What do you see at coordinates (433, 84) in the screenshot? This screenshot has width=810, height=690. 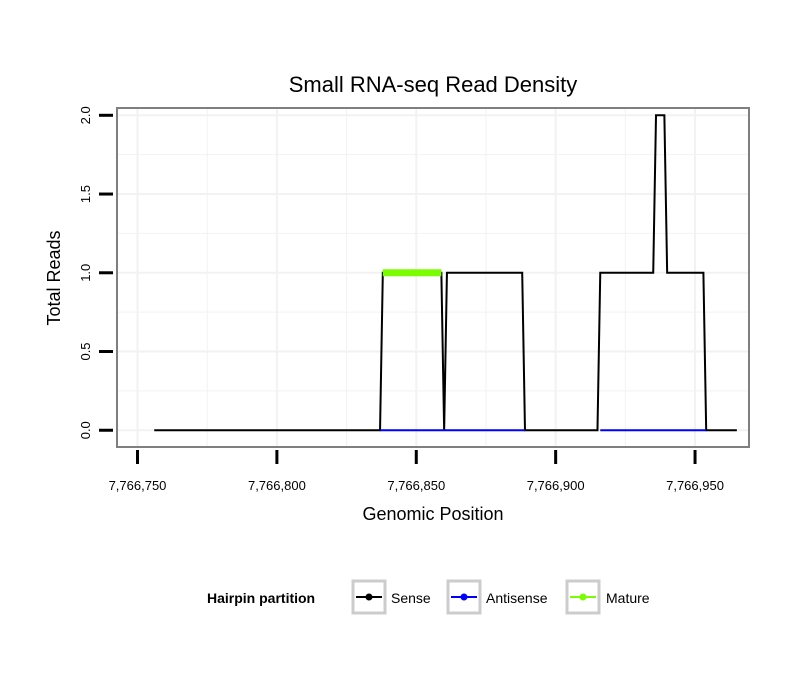 I see `chart-title: Small RNA-seq Read Density` at bounding box center [433, 84].